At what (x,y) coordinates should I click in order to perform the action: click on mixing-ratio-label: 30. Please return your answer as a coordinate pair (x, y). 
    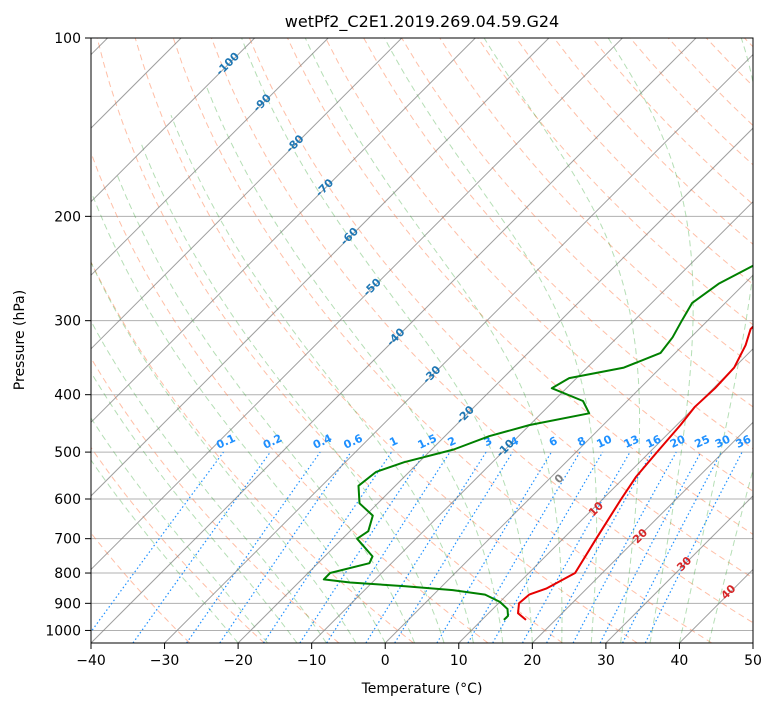
    Looking at the image, I should click on (723, 441).